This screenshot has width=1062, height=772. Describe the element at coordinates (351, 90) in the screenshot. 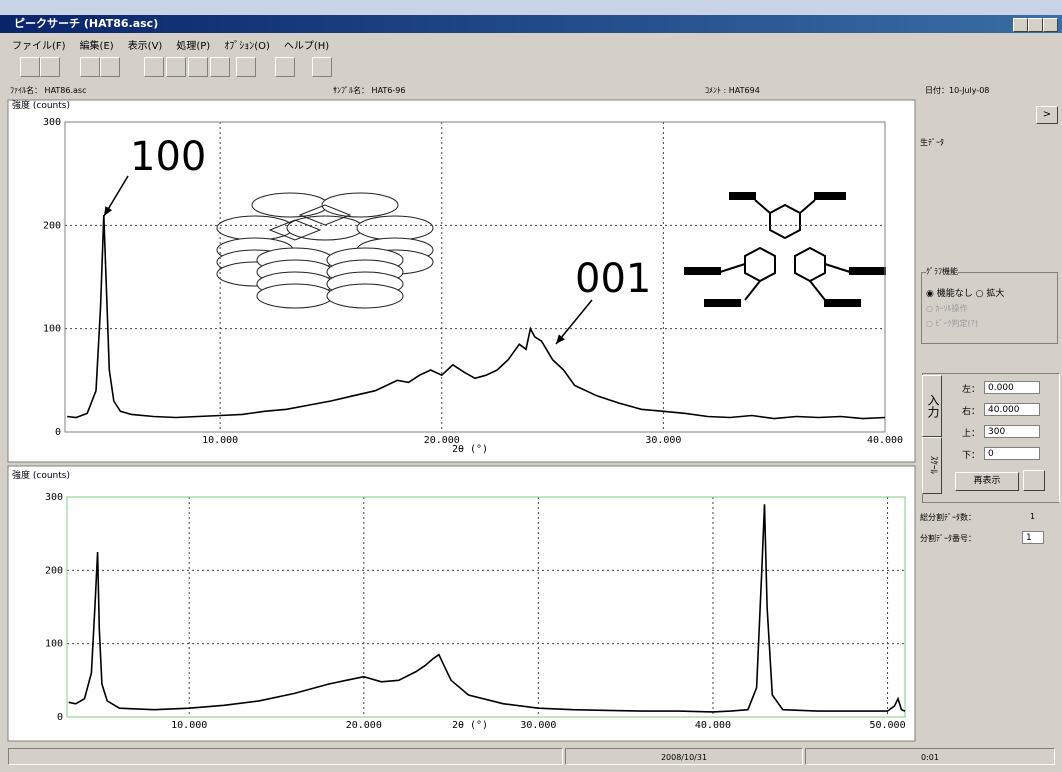

I see `label: ｻﾝﾌﾟﾙ名：` at that location.